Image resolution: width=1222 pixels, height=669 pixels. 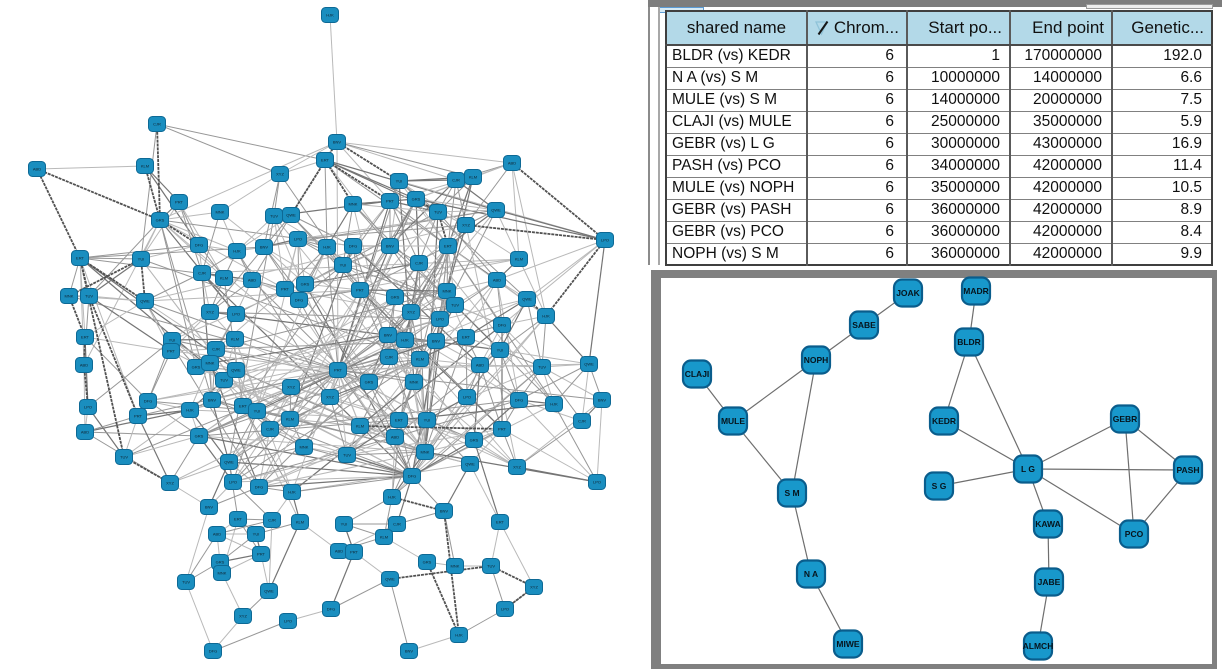 What do you see at coordinates (939, 486) in the screenshot?
I see `svg-text: S G` at bounding box center [939, 486].